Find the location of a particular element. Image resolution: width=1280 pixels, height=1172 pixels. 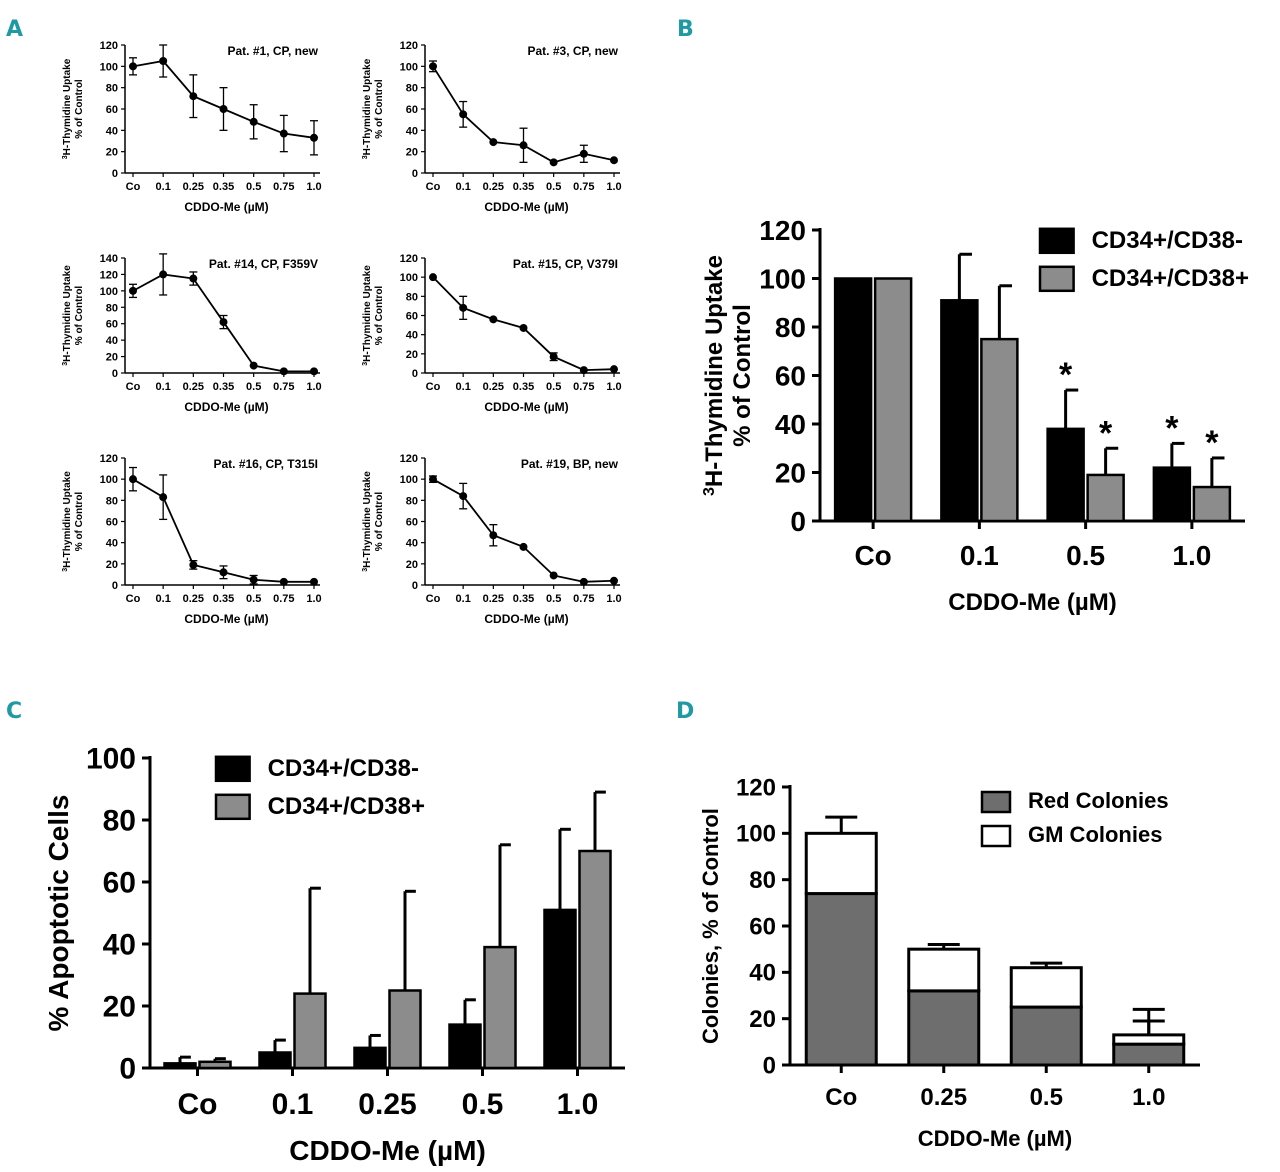

panel-label-b: B is located at coordinates (685, 29).